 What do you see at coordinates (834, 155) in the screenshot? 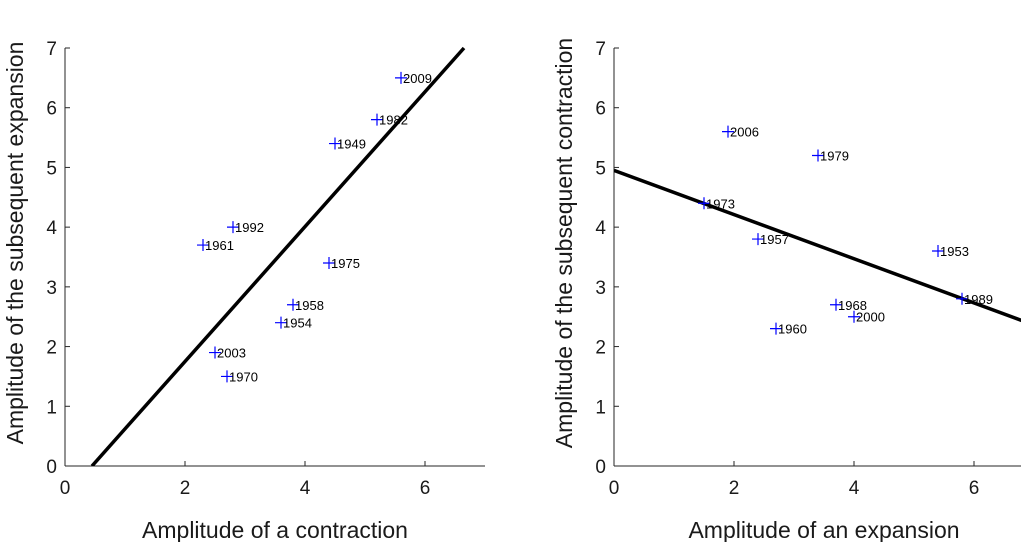
I see `point-label: 1979` at bounding box center [834, 155].